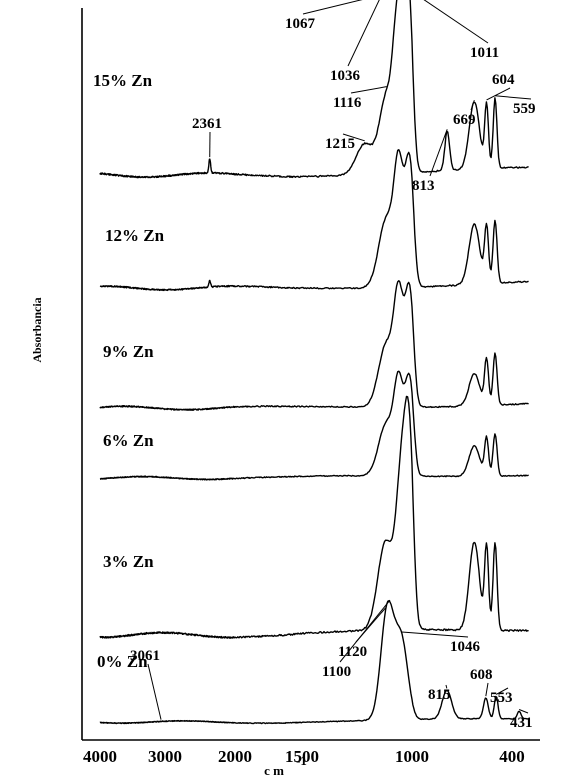 The height and width of the screenshot is (780, 561). I want to click on series-label: 0% Zn, so click(122, 661).